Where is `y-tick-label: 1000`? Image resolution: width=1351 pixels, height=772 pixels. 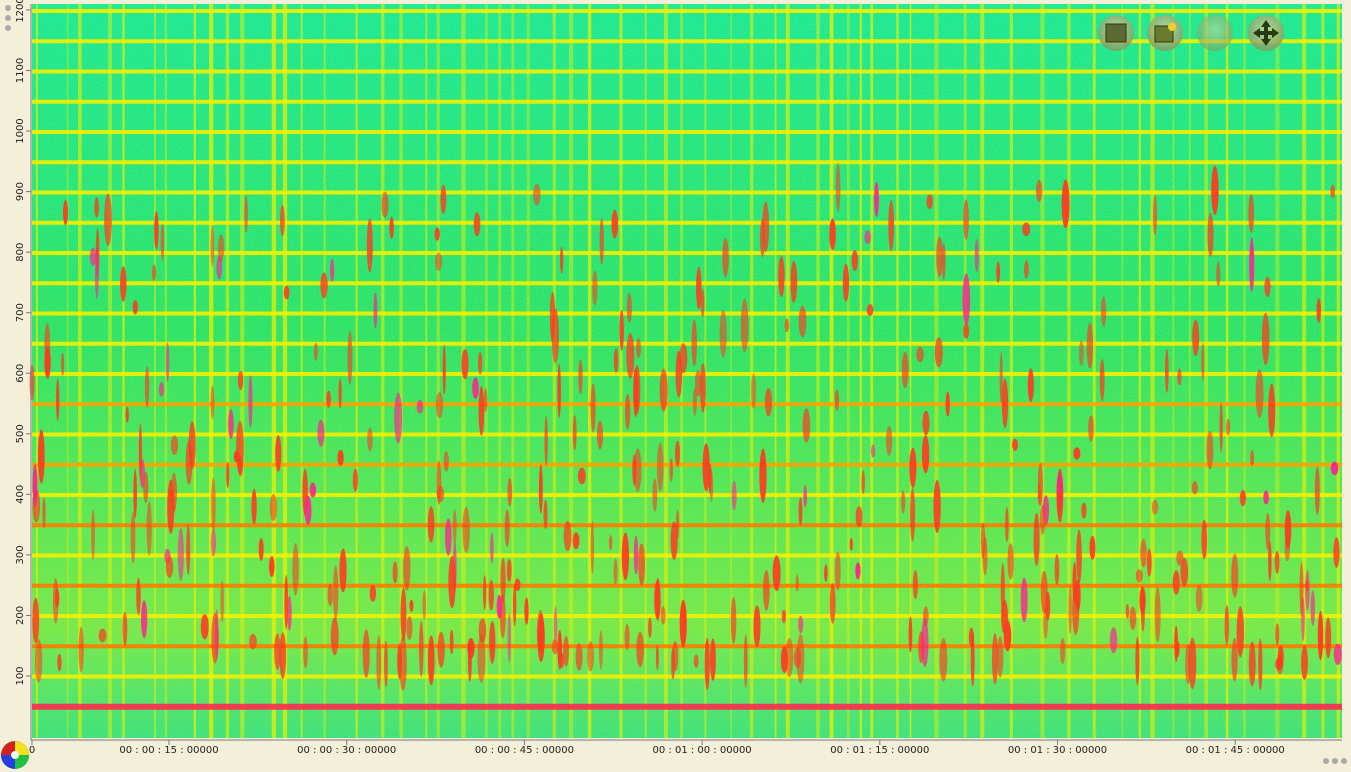
y-tick-label: 1000 is located at coordinates (20, 130).